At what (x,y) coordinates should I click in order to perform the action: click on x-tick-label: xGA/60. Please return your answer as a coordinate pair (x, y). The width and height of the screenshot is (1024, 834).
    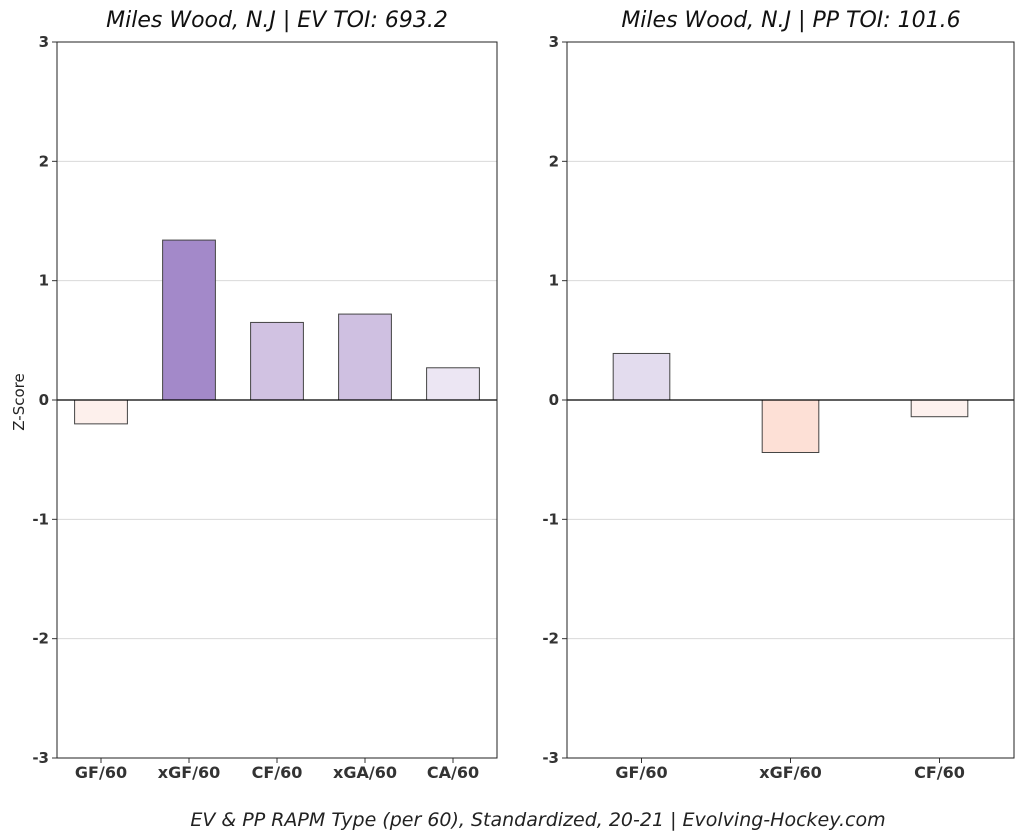
    Looking at the image, I should click on (365, 772).